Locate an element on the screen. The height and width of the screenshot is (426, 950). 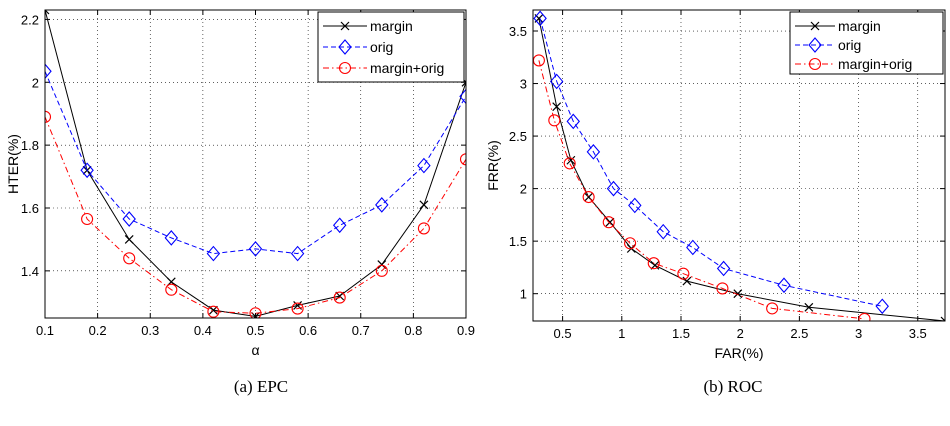
epc-y-tick-label: 1.8 is located at coordinates (30, 145).